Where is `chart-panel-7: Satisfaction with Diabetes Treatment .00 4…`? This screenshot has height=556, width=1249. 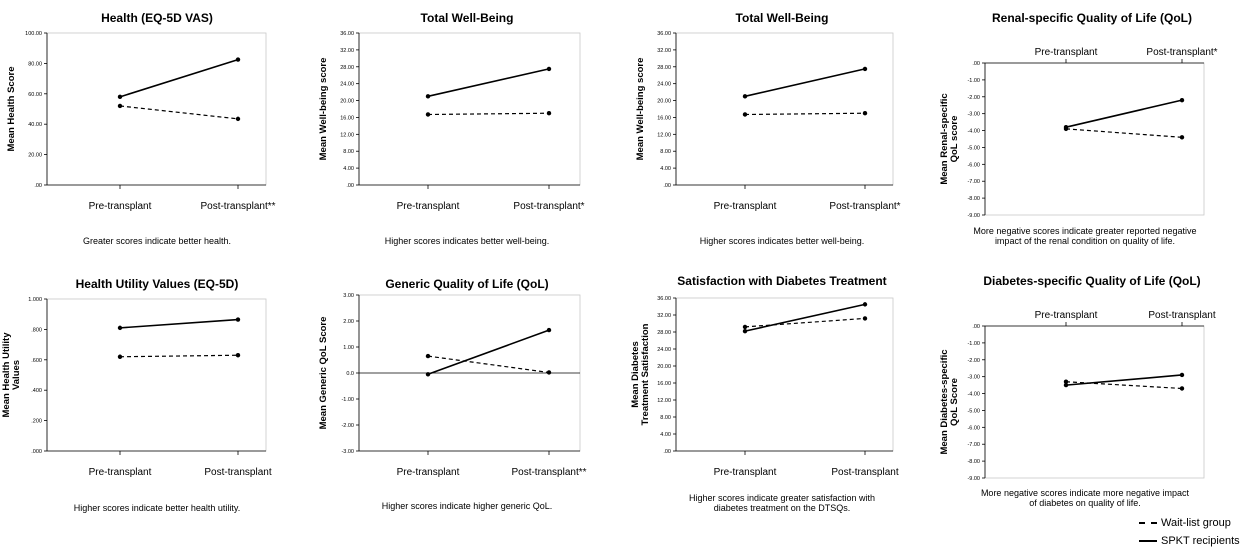 chart-panel-7: Satisfaction with Diabetes Treatment .00 4… is located at coordinates (764, 393).